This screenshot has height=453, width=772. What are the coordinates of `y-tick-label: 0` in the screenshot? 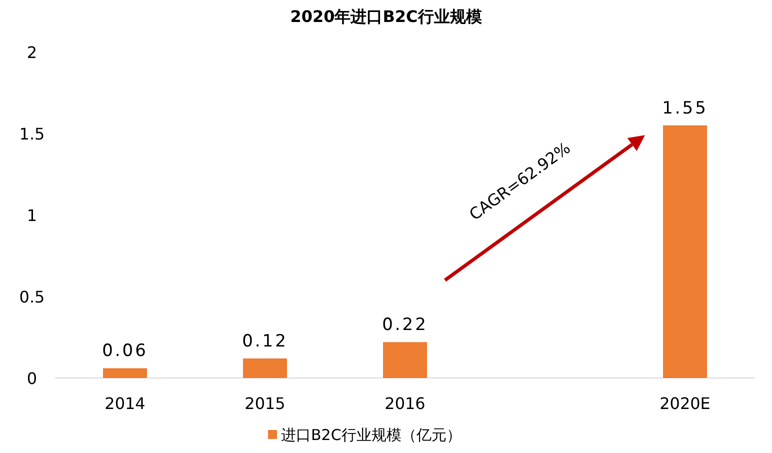 It's located at (32, 378).